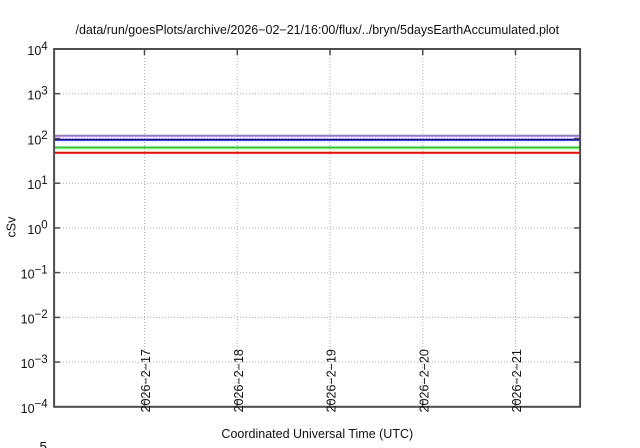 This screenshot has width=640, height=448. I want to click on svg-text: cSv, so click(11, 227).